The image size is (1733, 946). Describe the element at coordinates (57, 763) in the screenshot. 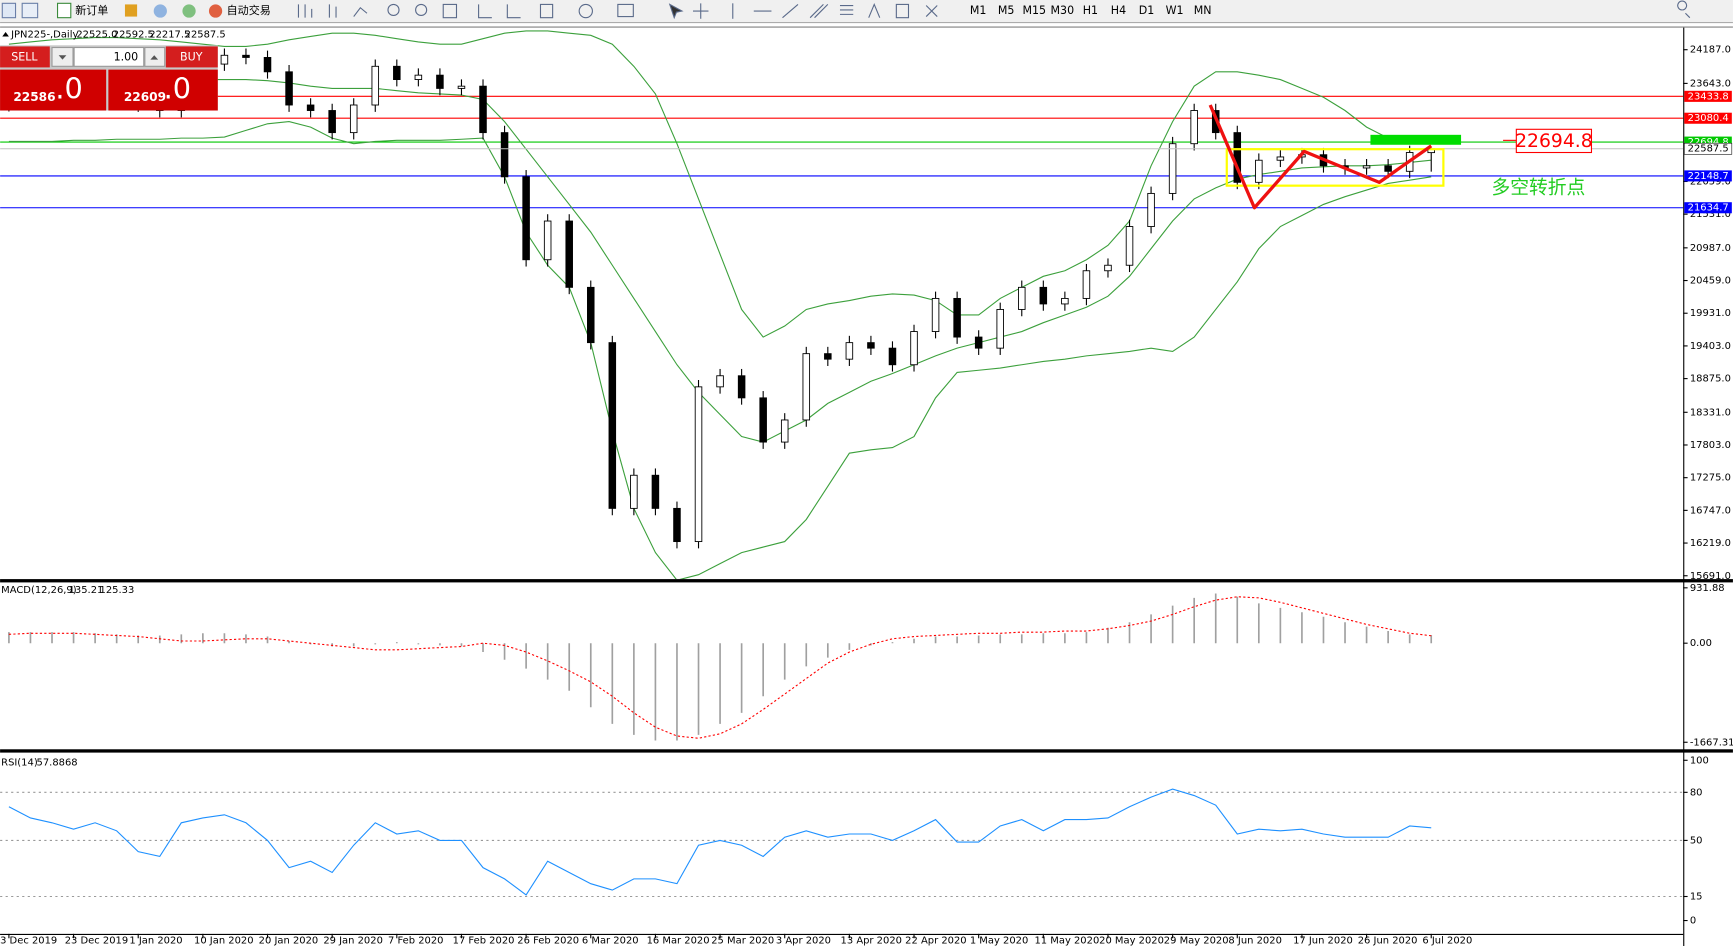

I see `rsi-value: 57.8868` at that location.